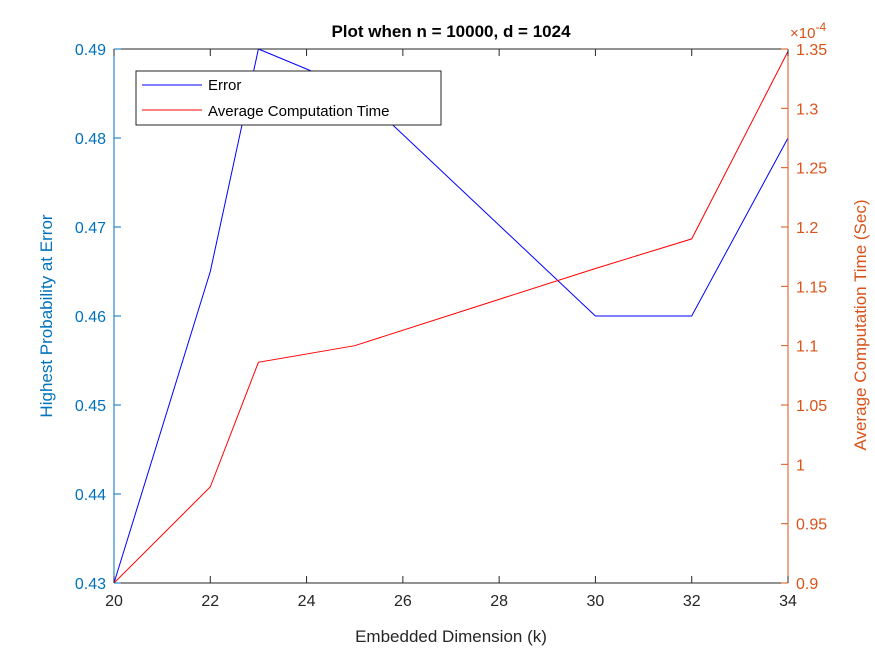 This screenshot has height=656, width=875. I want to click on y-left-tick-label: 0.43, so click(90, 584).